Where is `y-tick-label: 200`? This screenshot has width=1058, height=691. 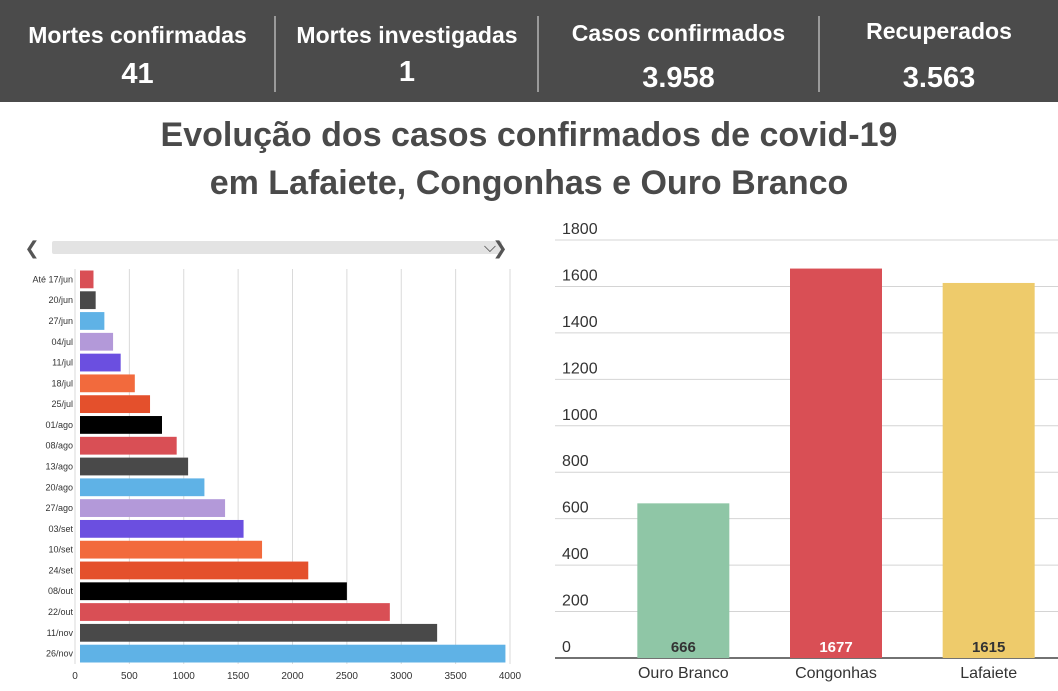 y-tick-label: 200 is located at coordinates (575, 601).